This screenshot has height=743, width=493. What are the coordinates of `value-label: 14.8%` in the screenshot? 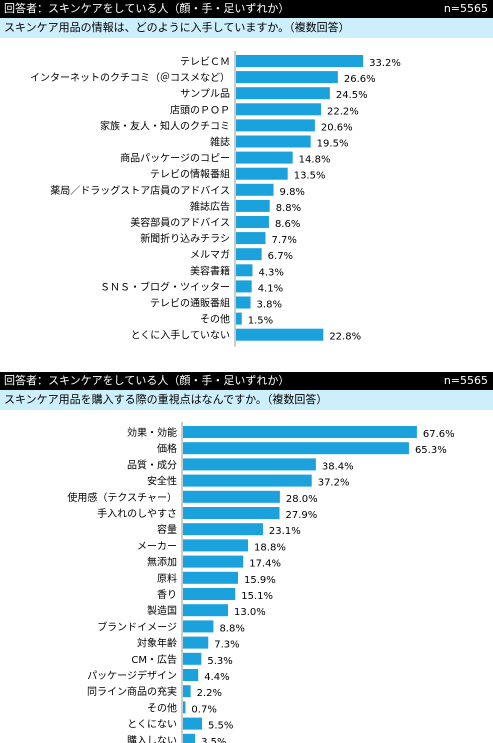 It's located at (315, 160).